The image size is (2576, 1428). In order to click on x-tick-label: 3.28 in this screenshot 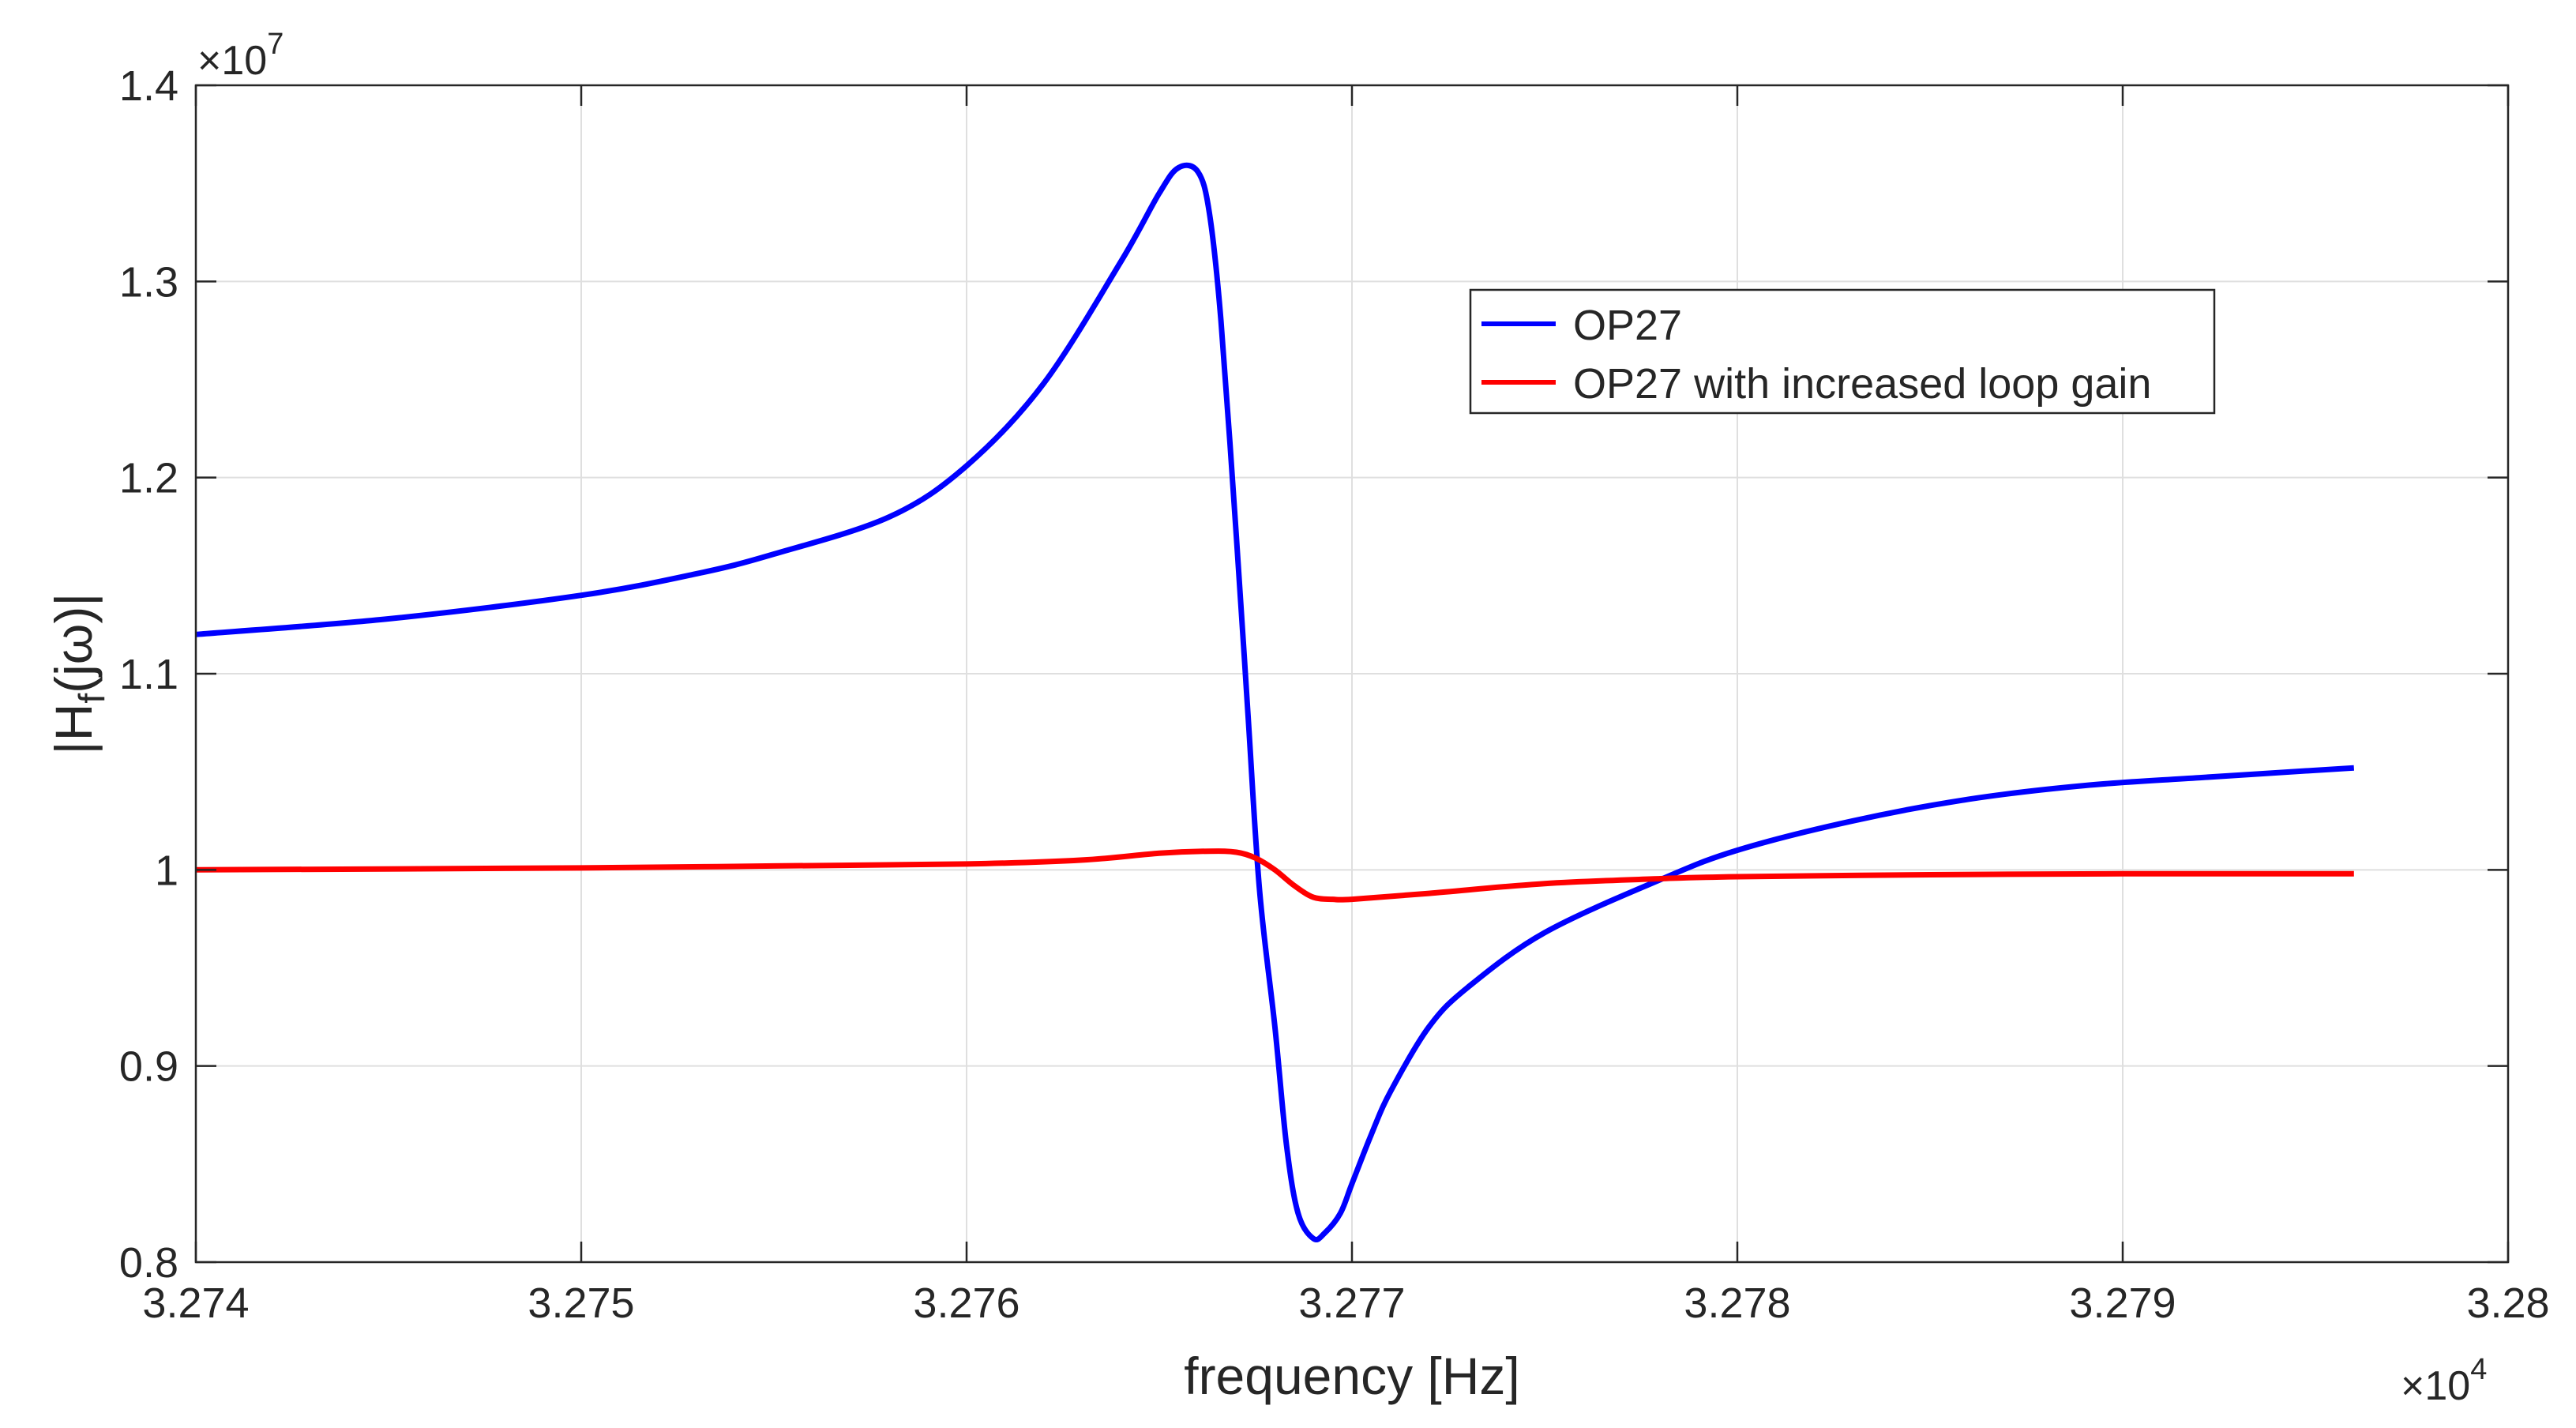, I will do `click(2507, 1303)`.